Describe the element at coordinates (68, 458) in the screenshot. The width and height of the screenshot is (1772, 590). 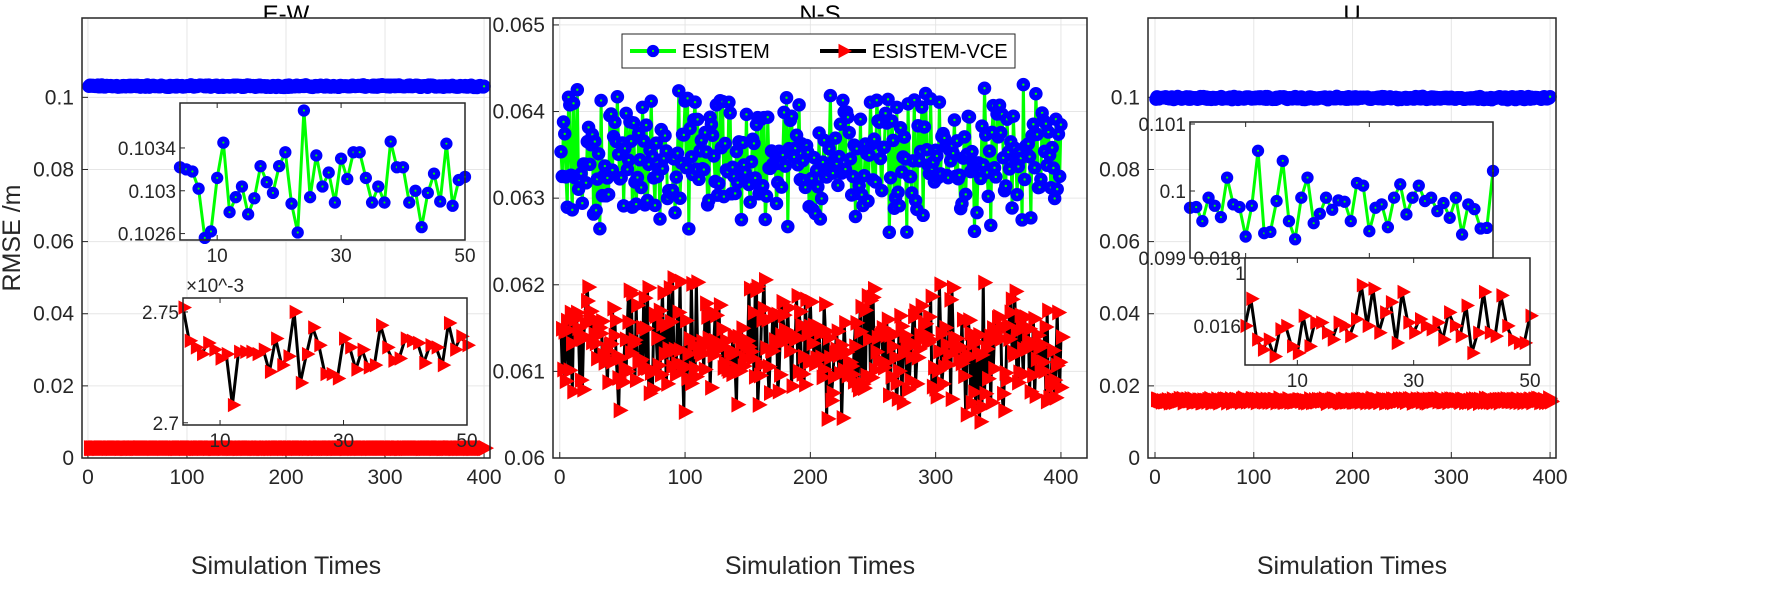
I see `y-tick-label: 0` at that location.